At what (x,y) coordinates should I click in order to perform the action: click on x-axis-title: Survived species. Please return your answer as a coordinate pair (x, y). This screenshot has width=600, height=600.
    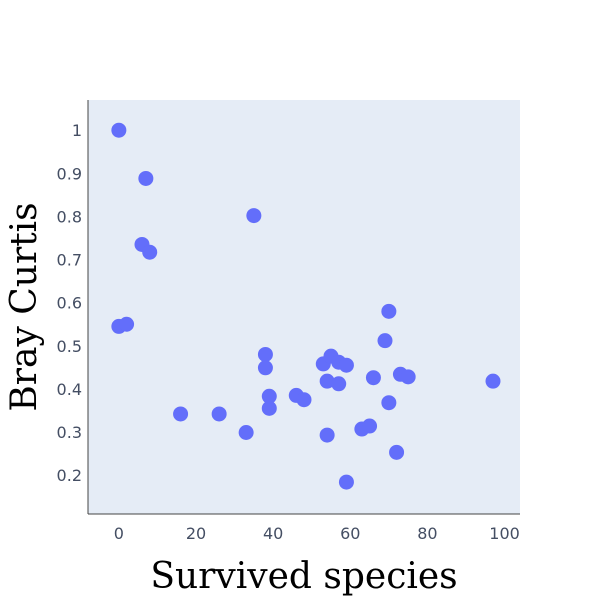
    Looking at the image, I should click on (303, 576).